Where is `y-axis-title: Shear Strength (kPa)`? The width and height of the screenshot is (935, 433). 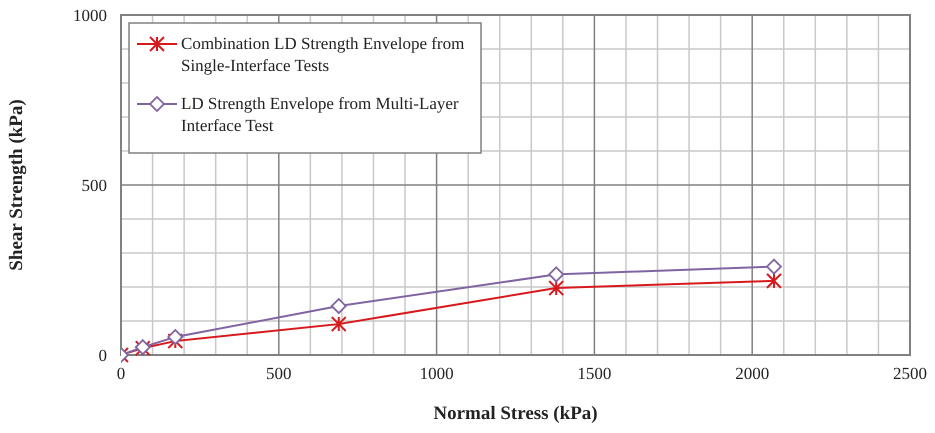 y-axis-title: Shear Strength (kPa) is located at coordinates (16, 185).